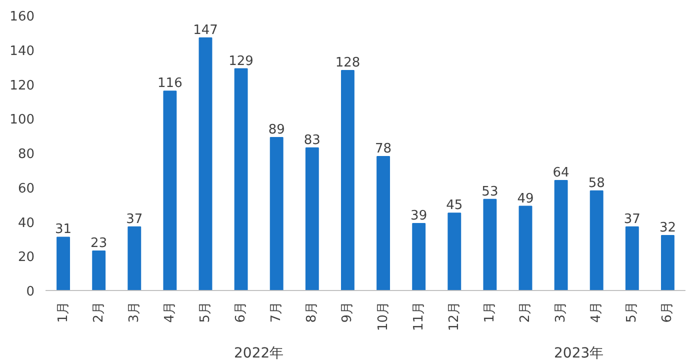 The height and width of the screenshot is (364, 700). What do you see at coordinates (454, 316) in the screenshot?
I see `x-tick-label: 12月` at bounding box center [454, 316].